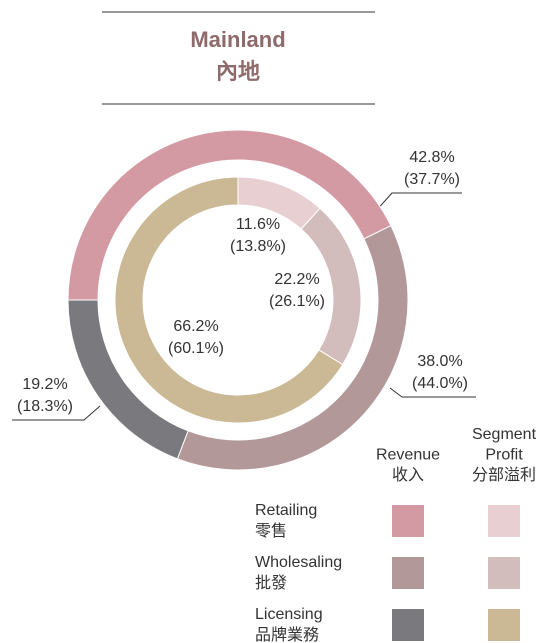  Describe the element at coordinates (431, 157) in the screenshot. I see `data-label: 42.8%` at that location.